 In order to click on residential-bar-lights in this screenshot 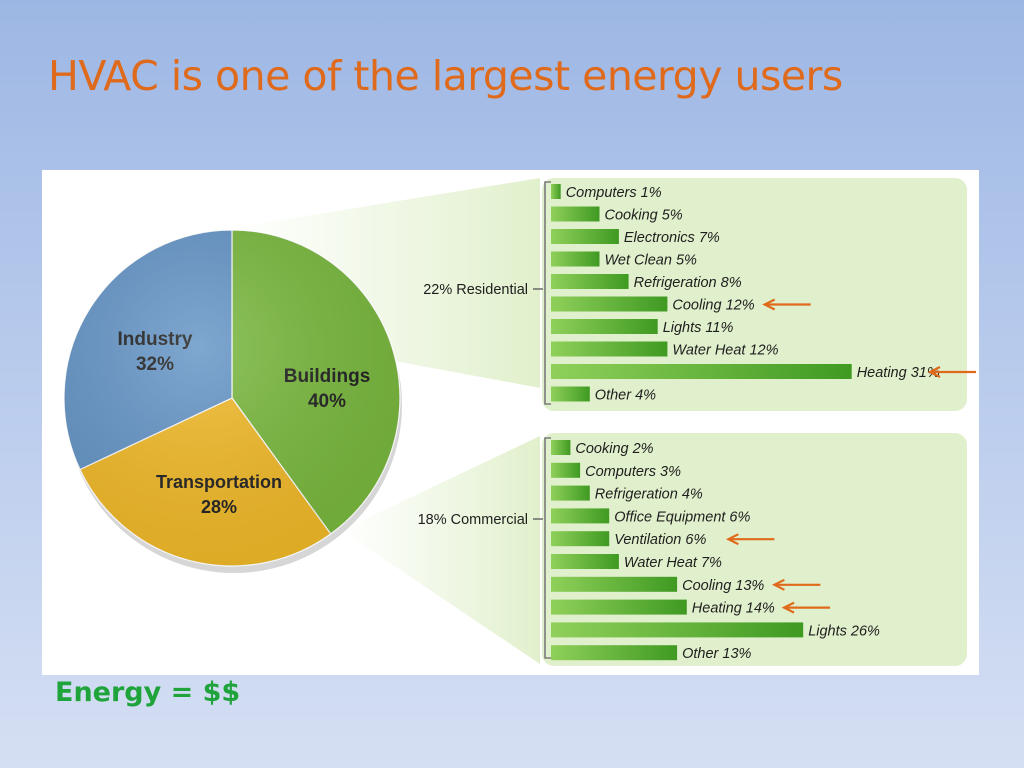, I will do `click(604, 326)`.